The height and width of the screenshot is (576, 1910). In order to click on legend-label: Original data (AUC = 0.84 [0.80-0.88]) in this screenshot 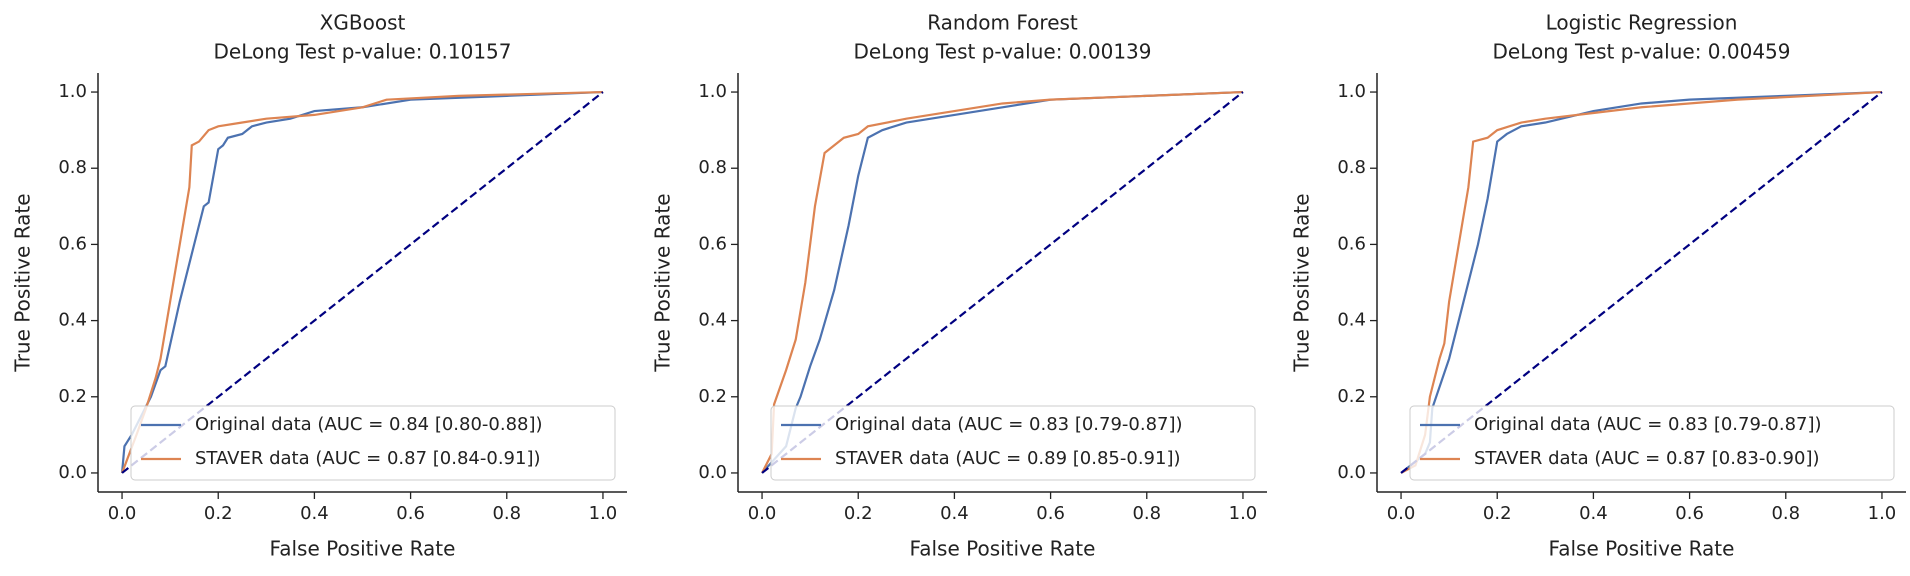, I will do `click(369, 424)`.